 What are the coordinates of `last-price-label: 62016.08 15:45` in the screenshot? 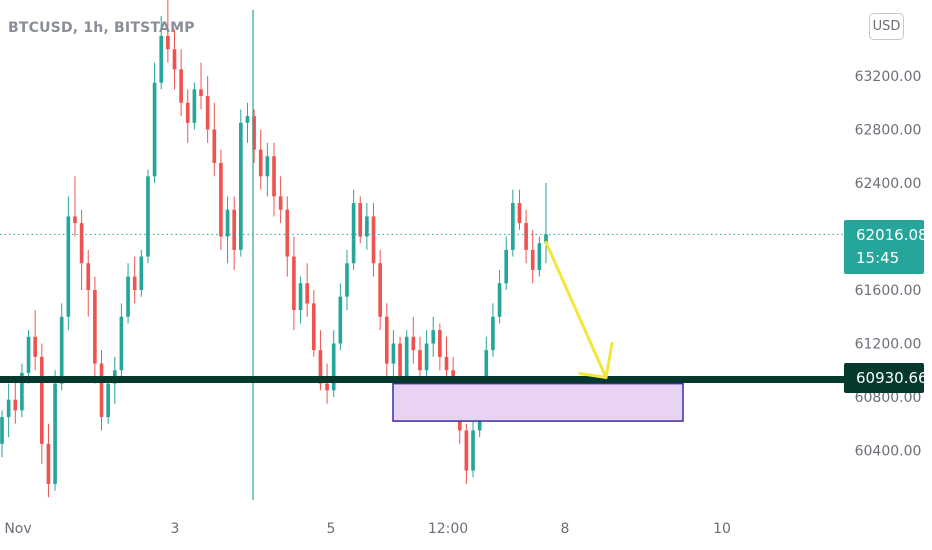 It's located at (886, 247).